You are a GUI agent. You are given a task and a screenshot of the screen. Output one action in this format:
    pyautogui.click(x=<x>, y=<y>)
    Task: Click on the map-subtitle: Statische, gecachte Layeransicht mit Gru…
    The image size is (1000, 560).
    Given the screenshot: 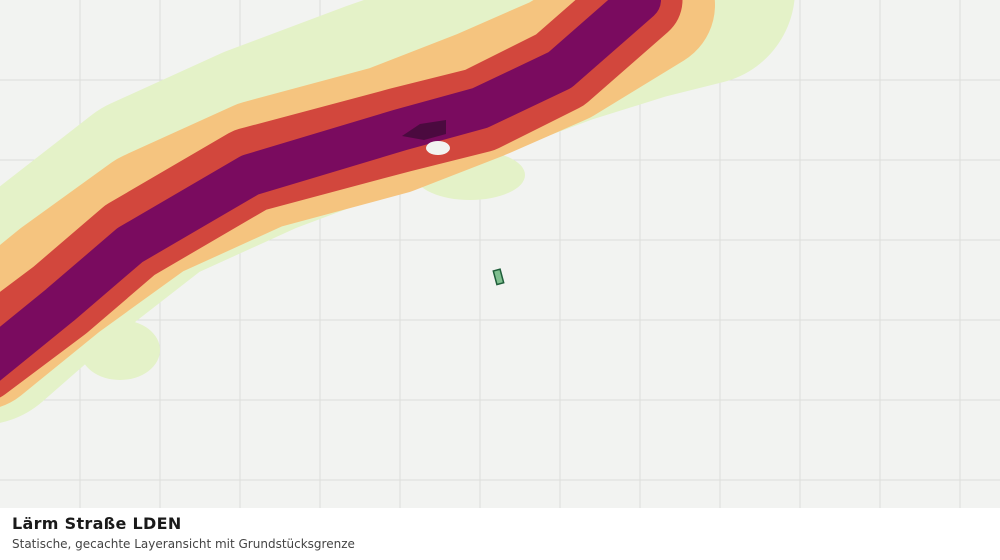 What is the action you would take?
    pyautogui.click(x=183, y=544)
    